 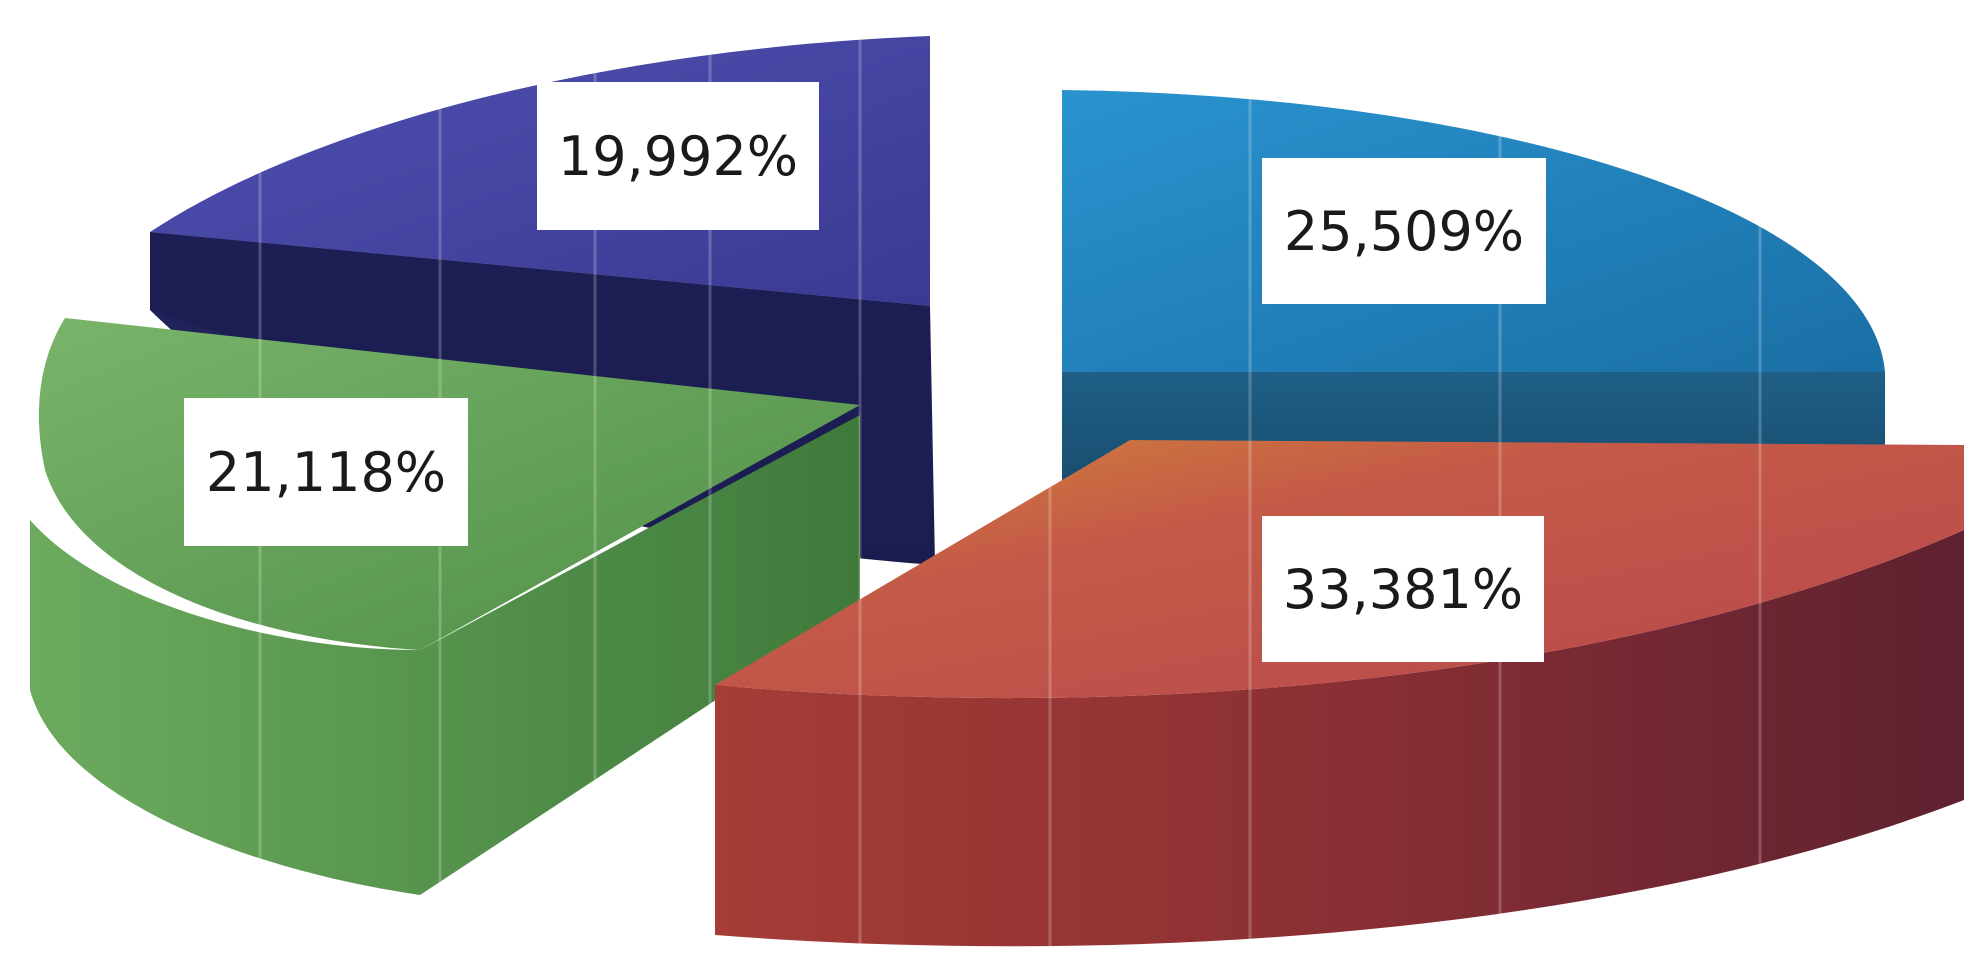 I want to click on data-label-1: 25,509%, so click(x=1404, y=231).